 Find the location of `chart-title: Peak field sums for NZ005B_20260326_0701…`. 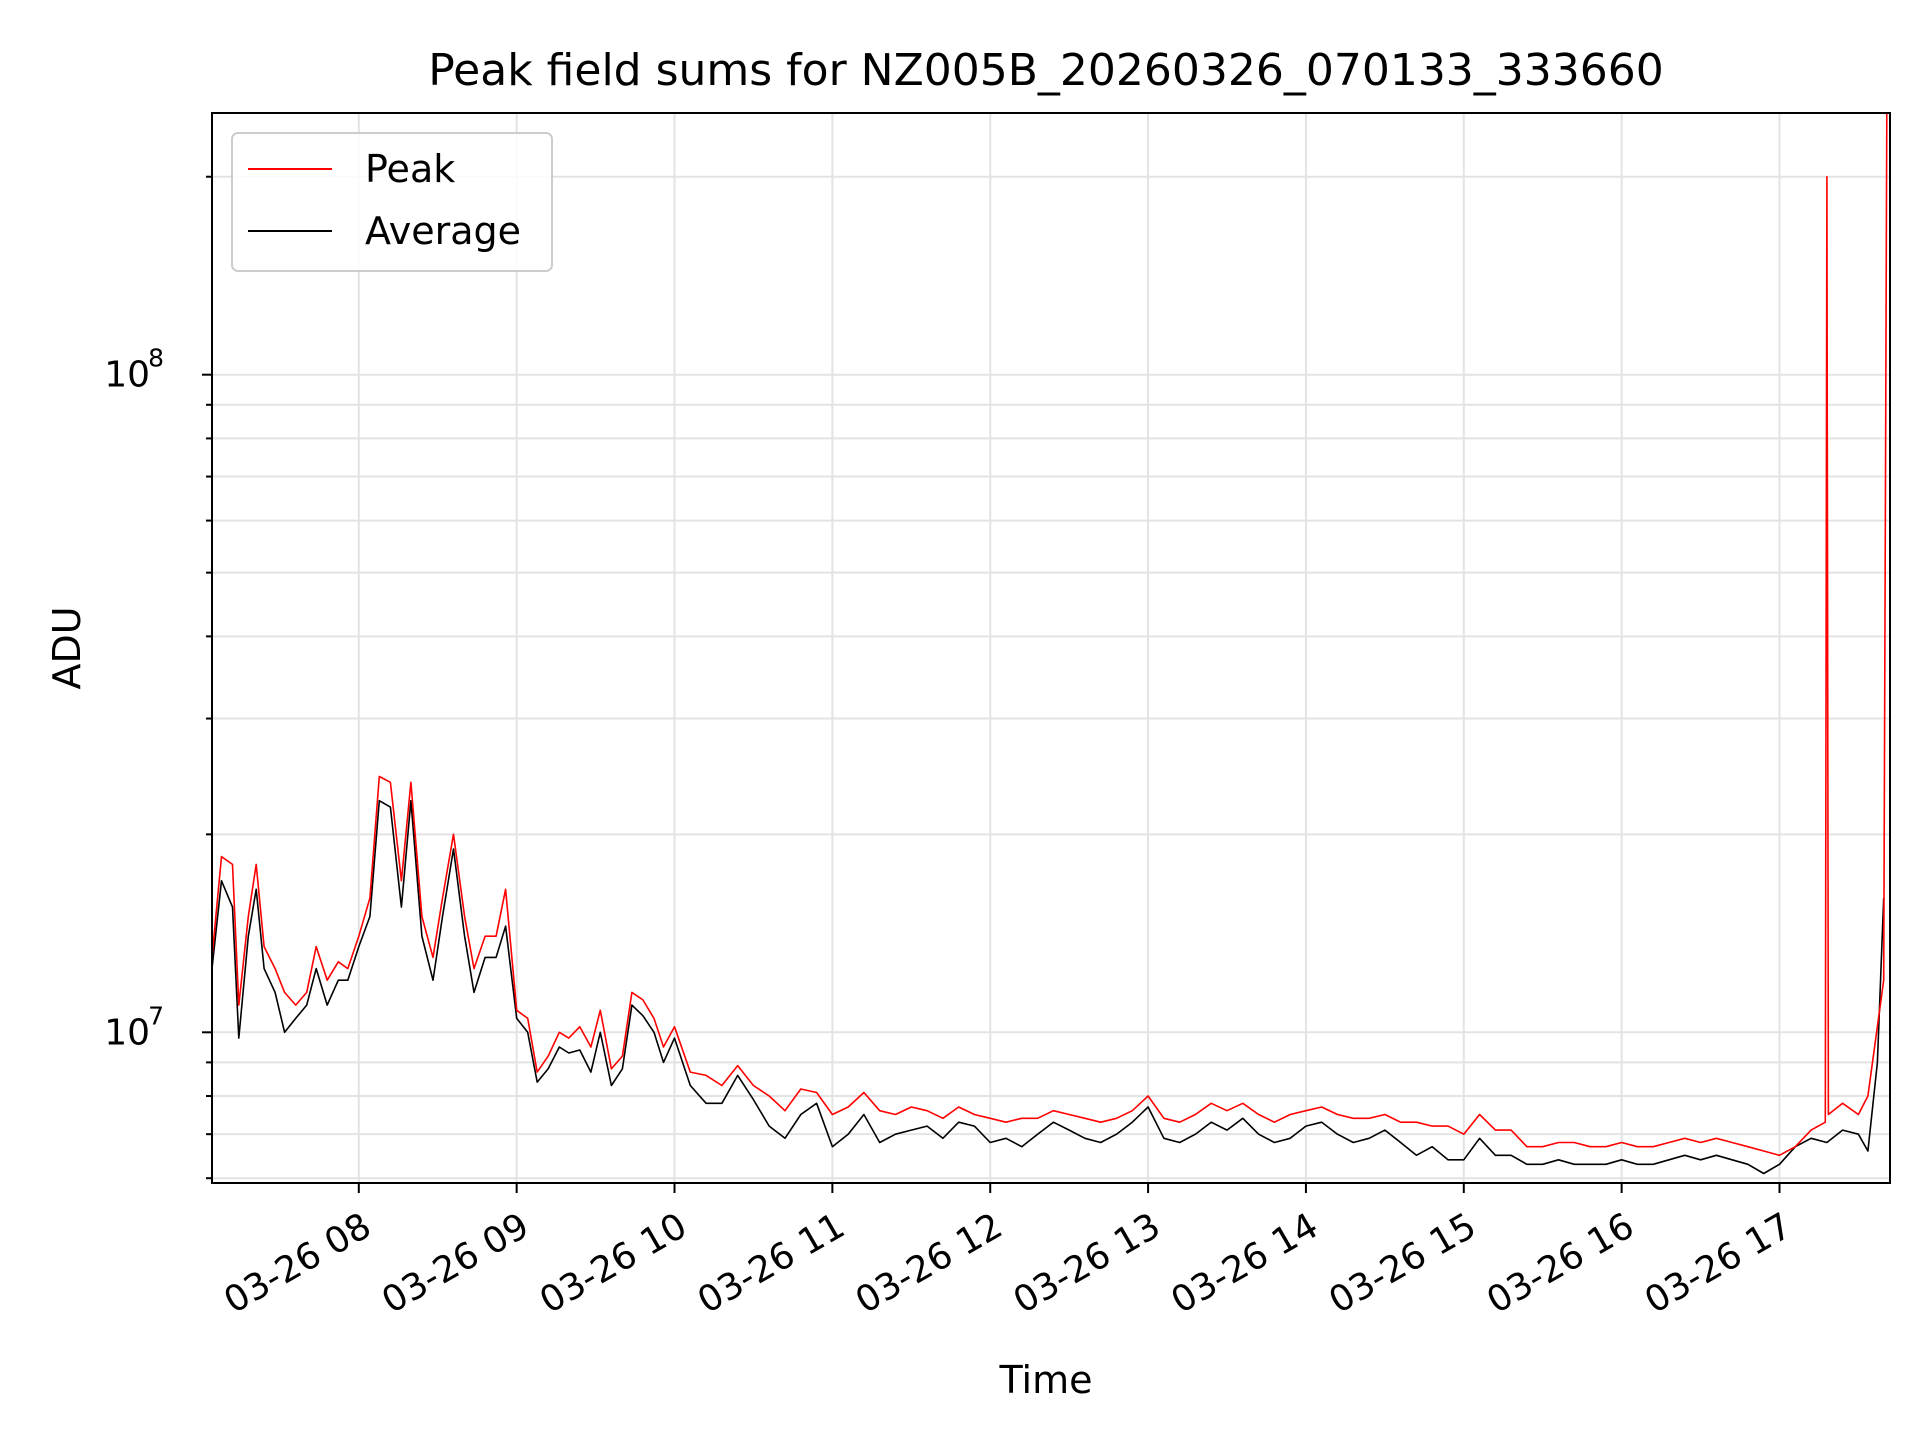

chart-title: Peak field sums for NZ005B_20260326_0701… is located at coordinates (1046, 70).